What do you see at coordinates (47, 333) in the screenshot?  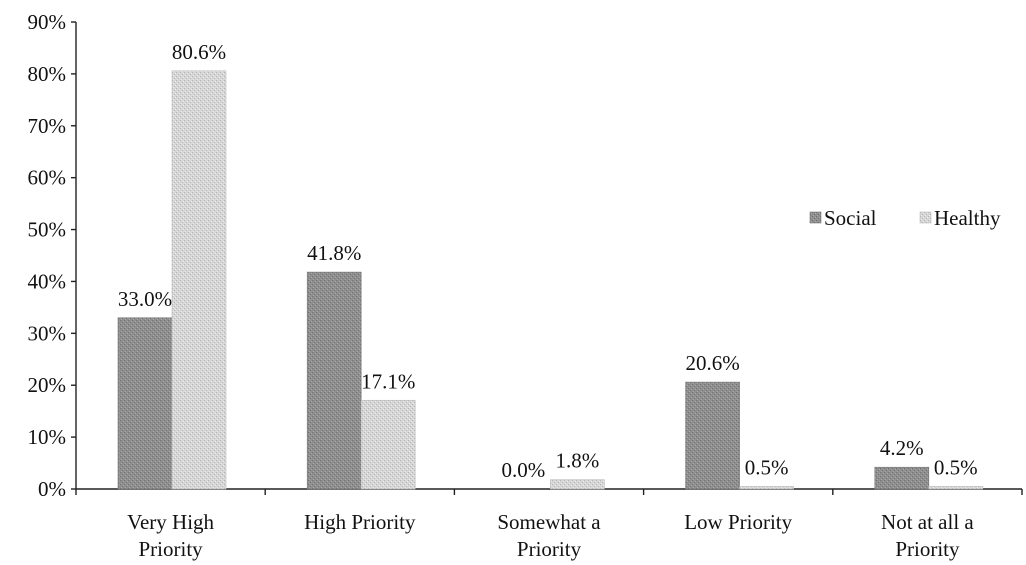 I see `y-tick-label: 30%` at bounding box center [47, 333].